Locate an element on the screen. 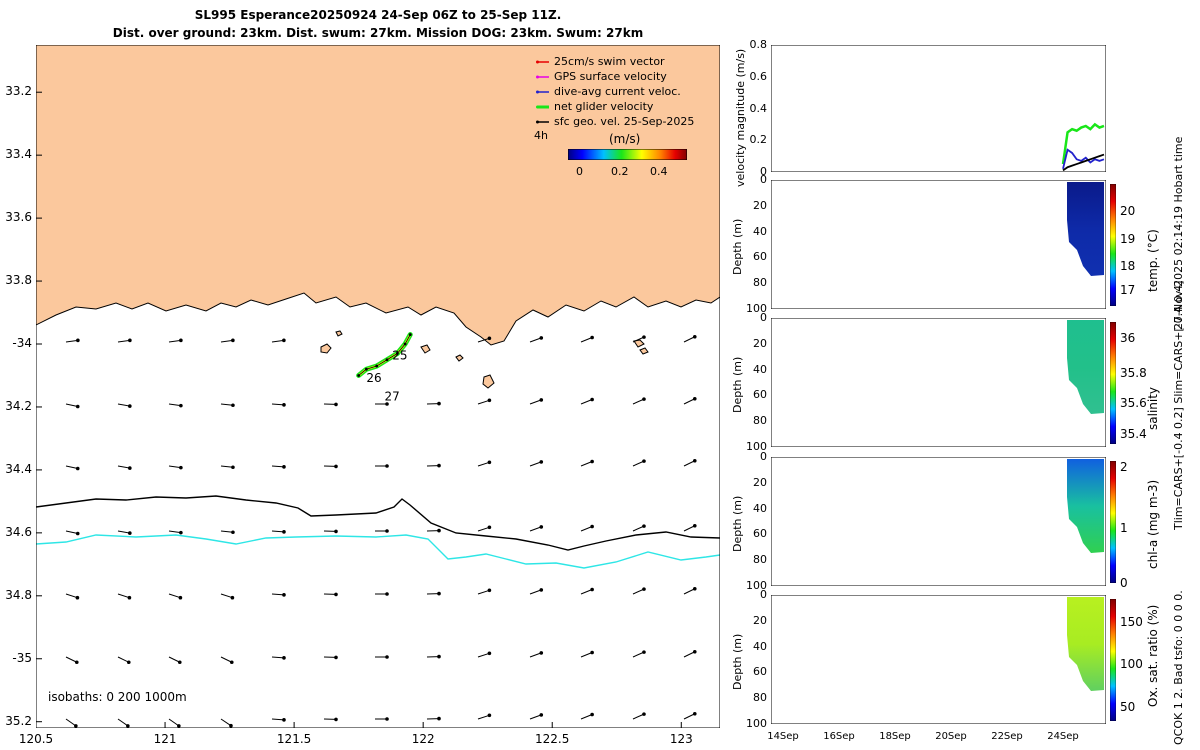 The height and width of the screenshot is (750, 1200). legend-item: 25cm/s swim vector is located at coordinates (600, 62).